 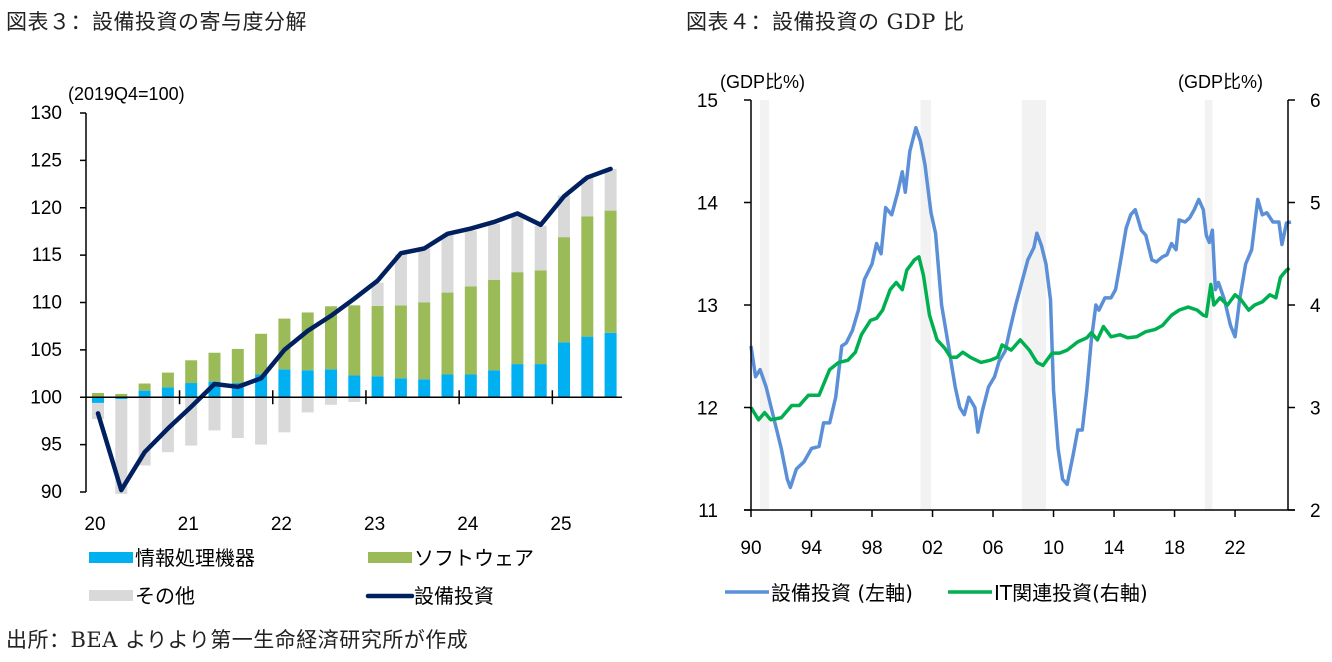 What do you see at coordinates (474, 558) in the screenshot?
I see `legend-label: ソフトウェア` at bounding box center [474, 558].